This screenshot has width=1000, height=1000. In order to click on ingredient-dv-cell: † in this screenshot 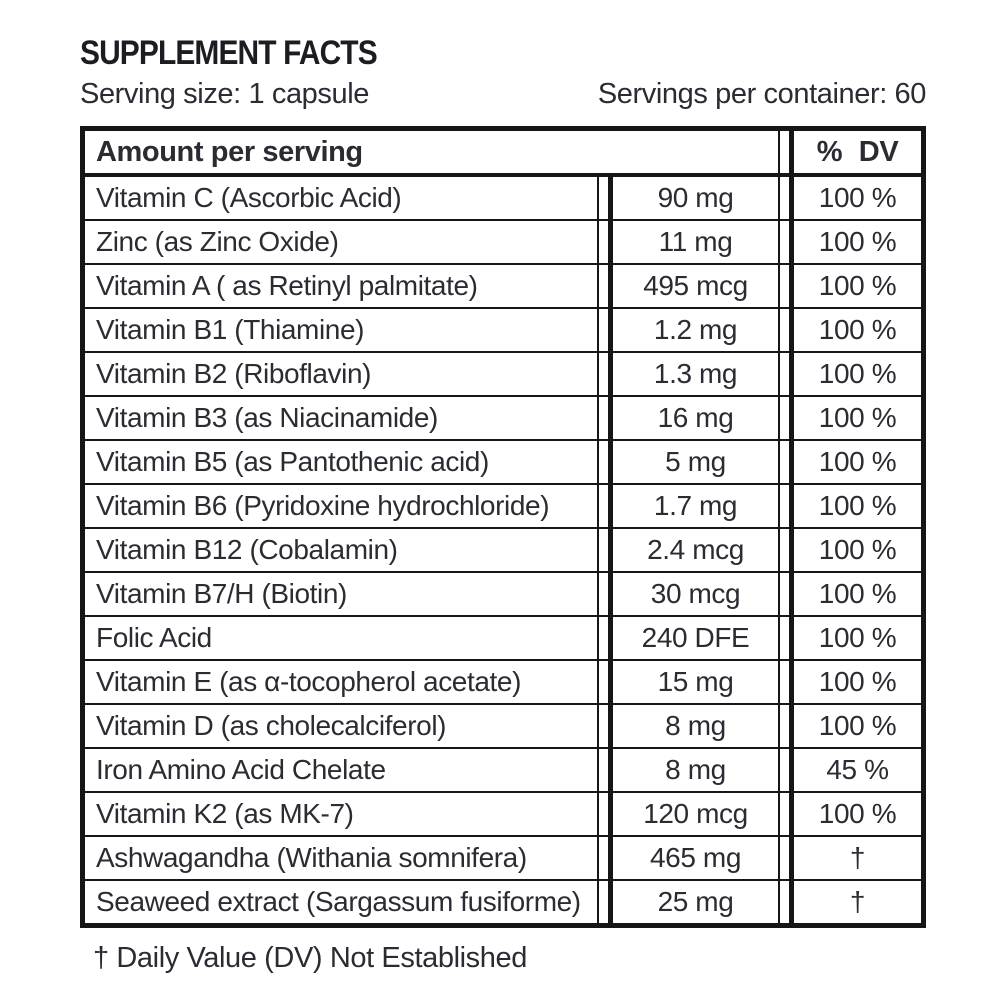, I will do `click(855, 902)`.